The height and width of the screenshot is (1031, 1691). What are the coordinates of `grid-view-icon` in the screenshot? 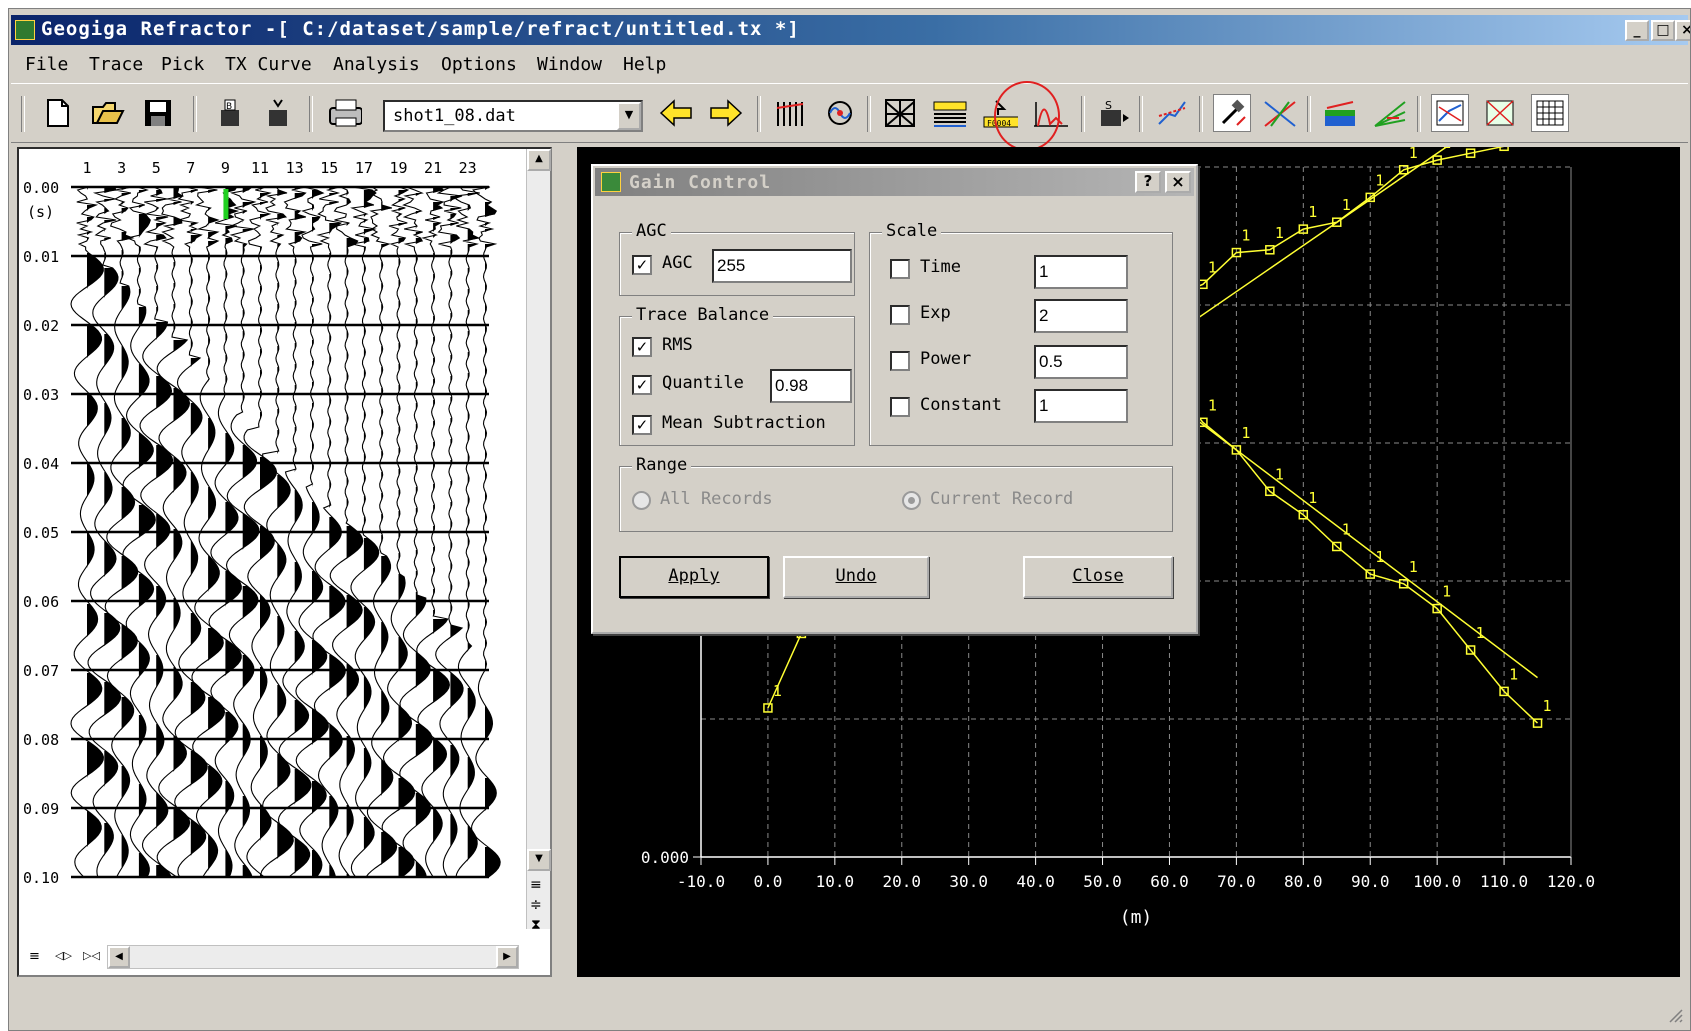 It's located at (1500, 113).